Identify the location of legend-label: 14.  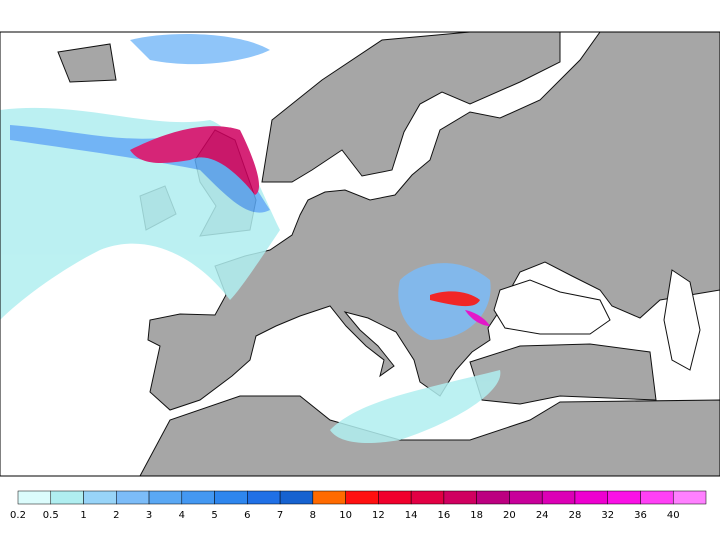
(411, 515).